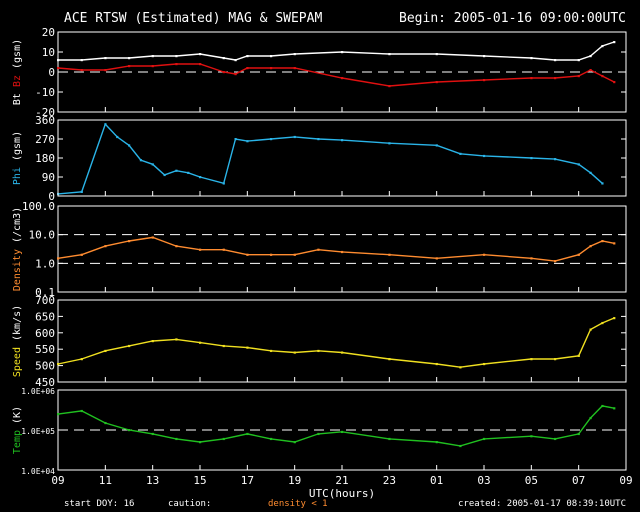  What do you see at coordinates (38, 206) in the screenshot?
I see `y-tick-label: 100.0` at bounding box center [38, 206].